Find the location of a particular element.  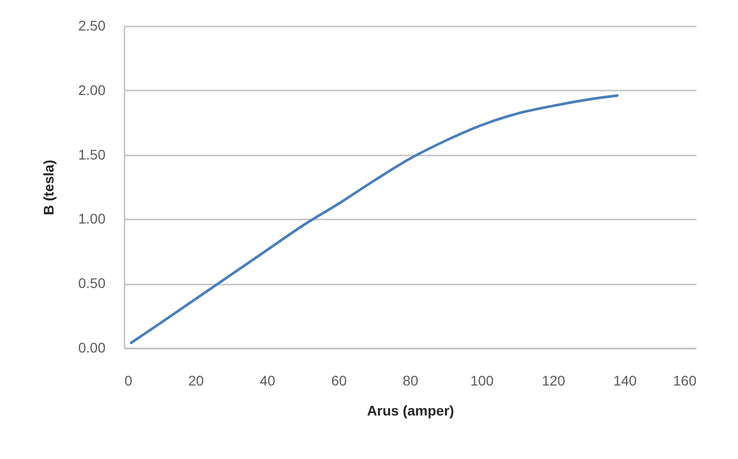

x-tick-label: 0 is located at coordinates (128, 380).